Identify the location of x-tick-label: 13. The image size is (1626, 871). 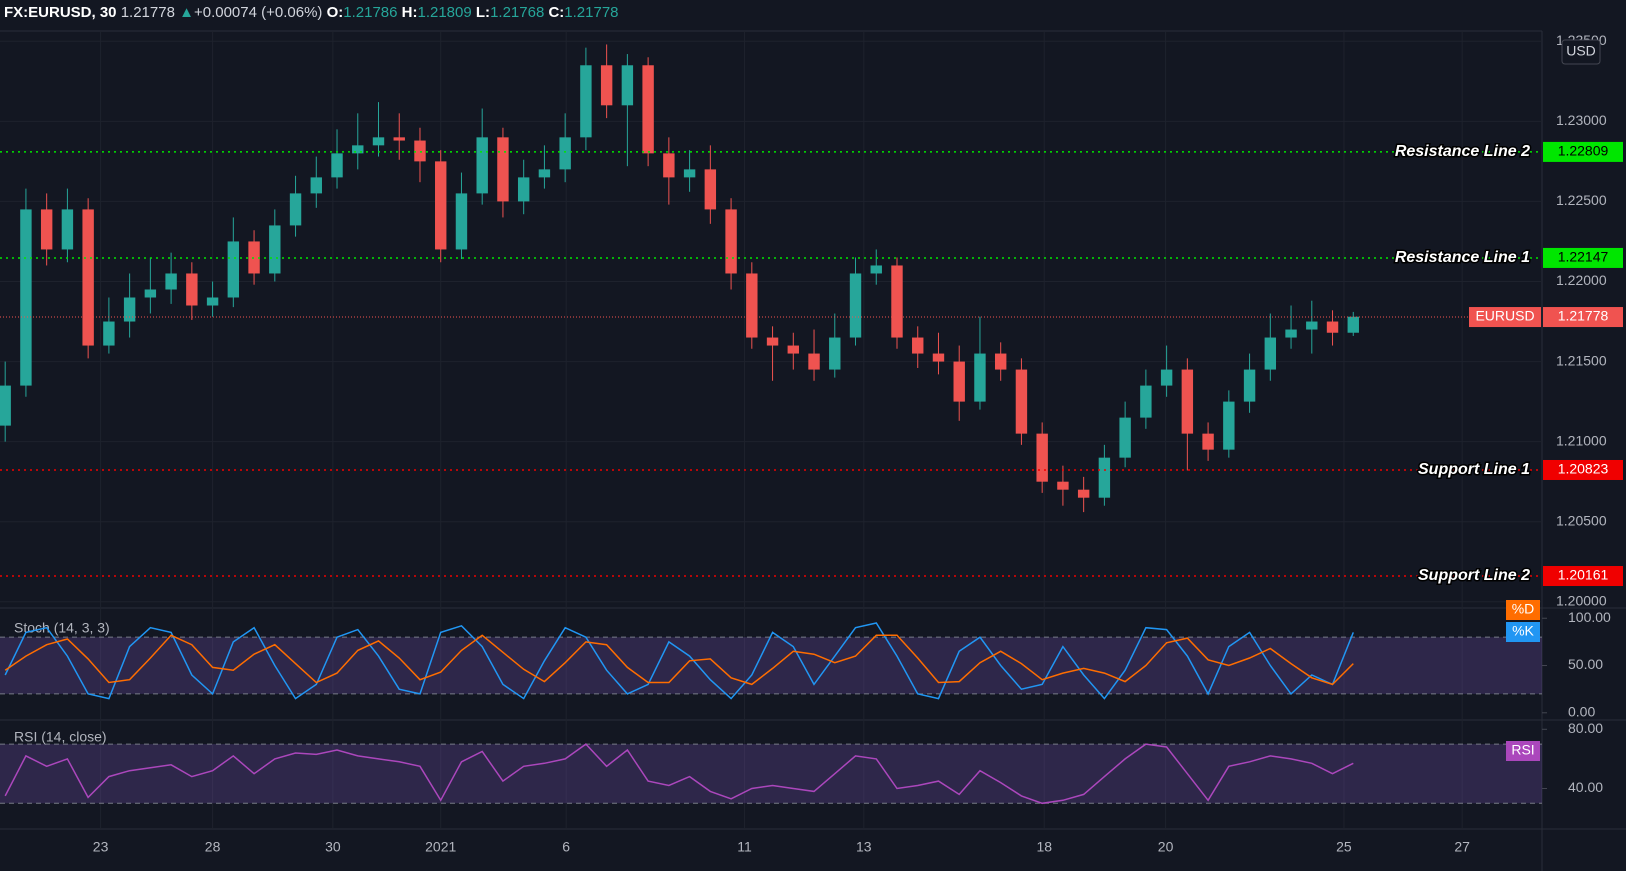
(864, 847).